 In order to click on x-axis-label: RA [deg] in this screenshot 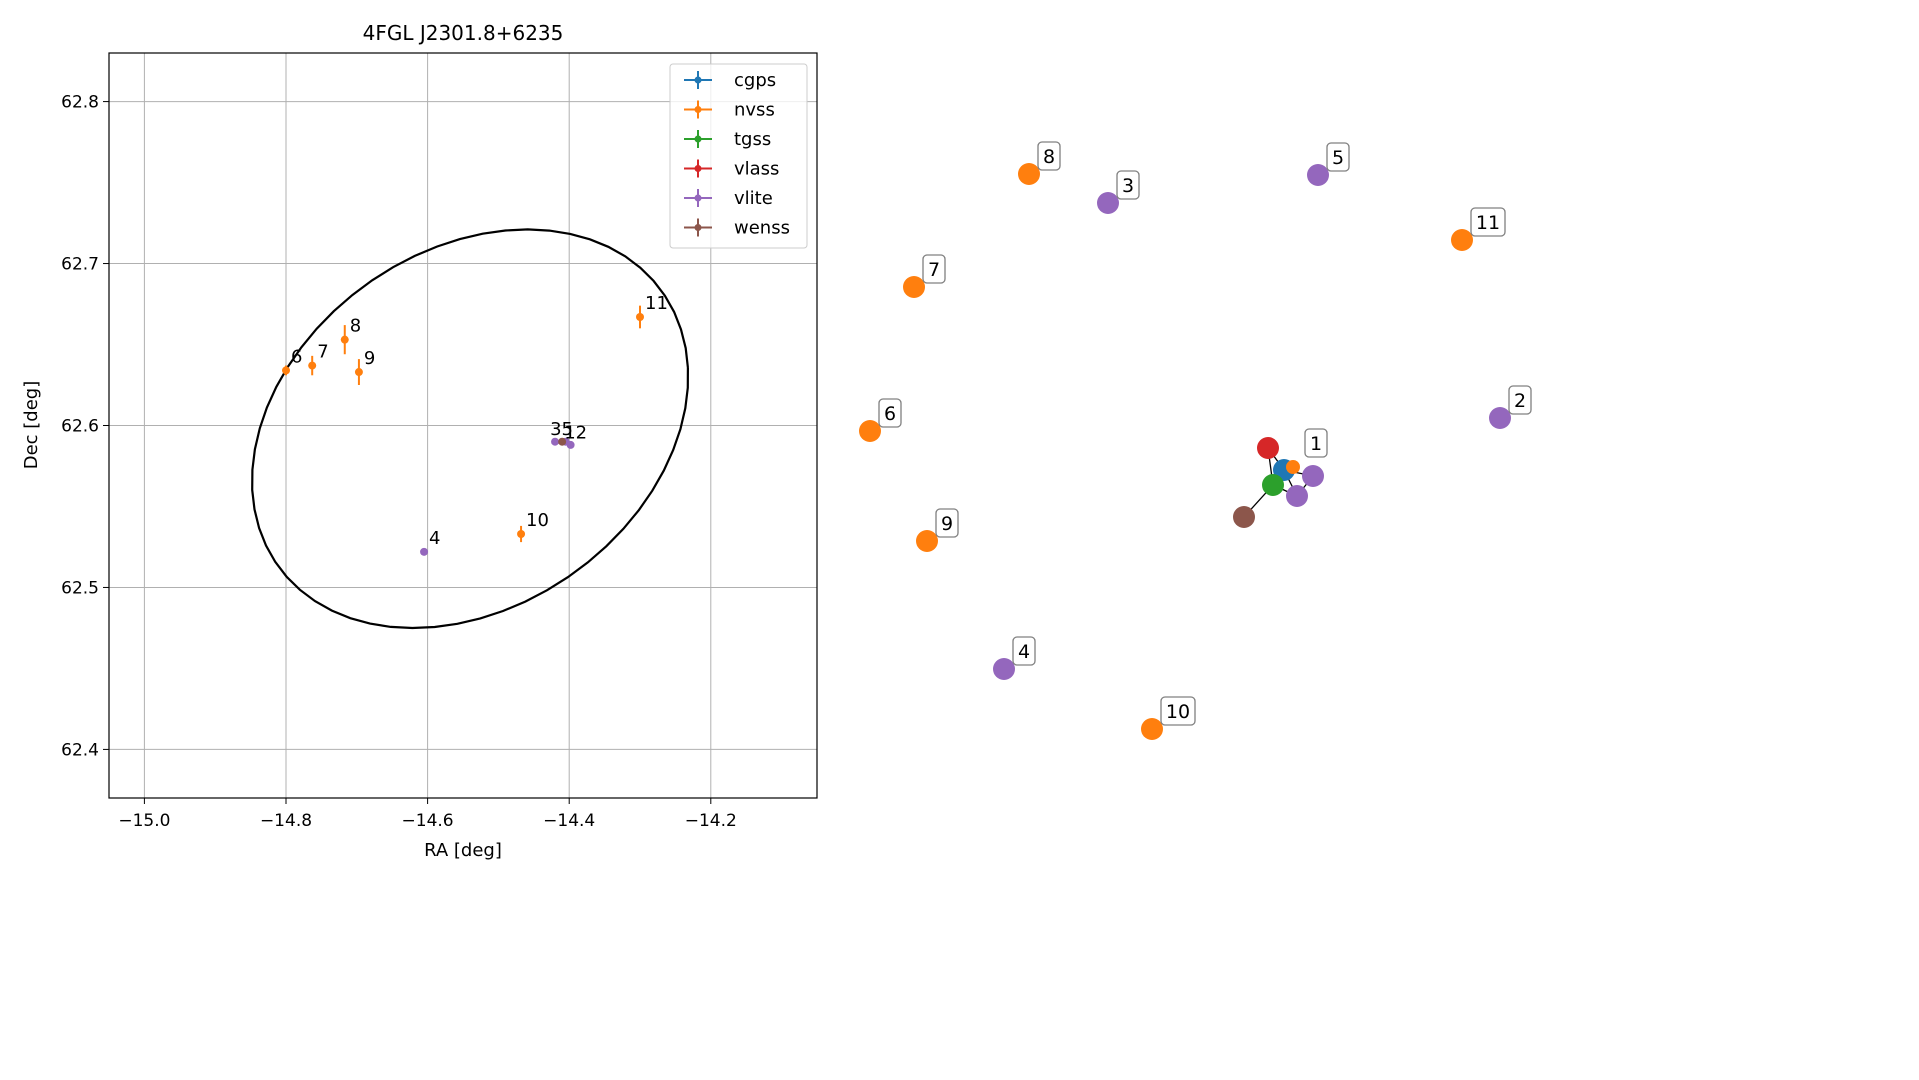, I will do `click(463, 850)`.